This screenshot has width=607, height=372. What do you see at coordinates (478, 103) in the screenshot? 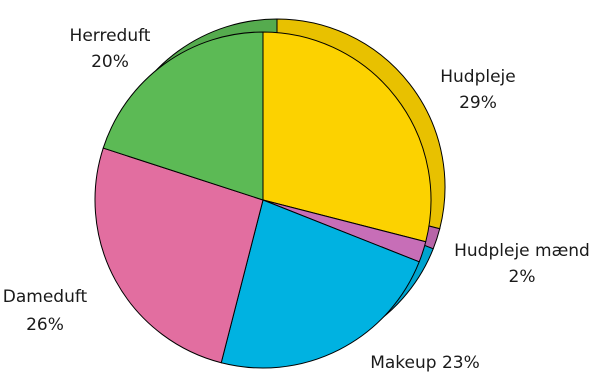
I see `label-hudpleje-percent: 29%` at bounding box center [478, 103].